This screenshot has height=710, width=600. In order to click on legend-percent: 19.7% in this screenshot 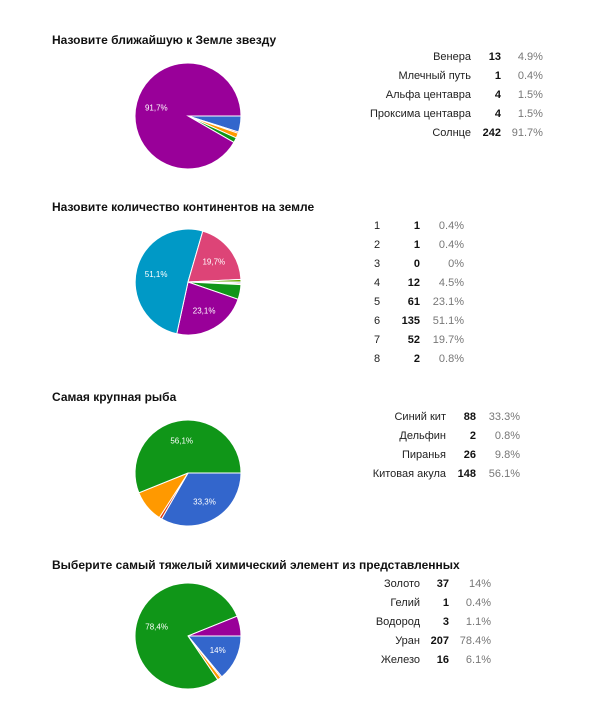, I will do `click(448, 340)`.